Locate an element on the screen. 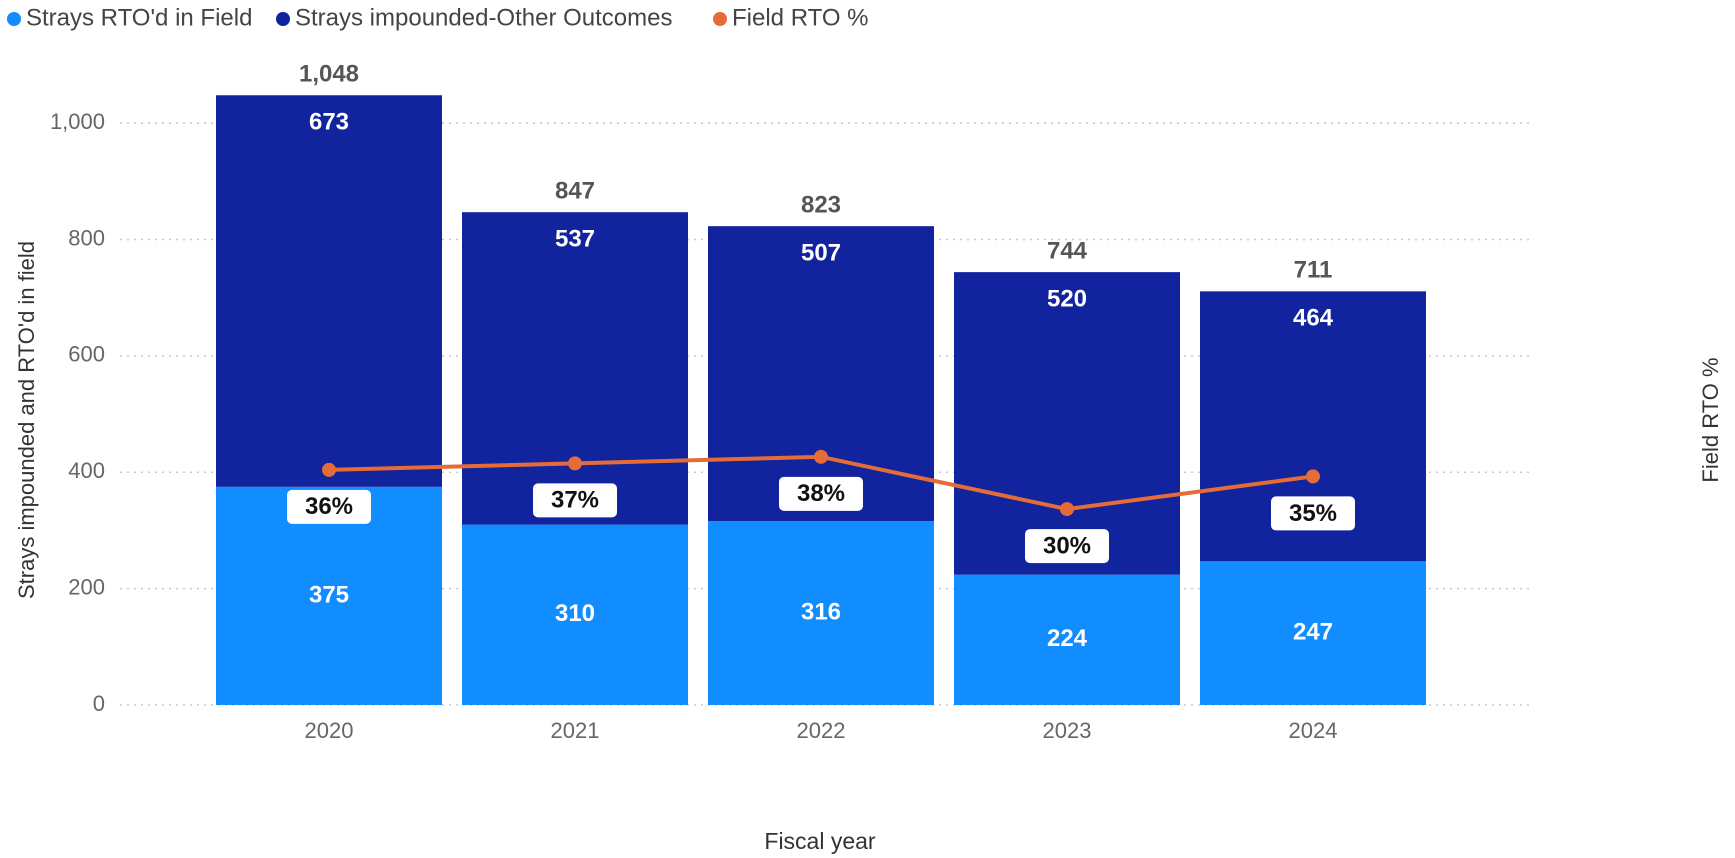 This screenshot has width=1735, height=858. y-axis-label: Strays impounded and RTO'd in field is located at coordinates (26, 420).